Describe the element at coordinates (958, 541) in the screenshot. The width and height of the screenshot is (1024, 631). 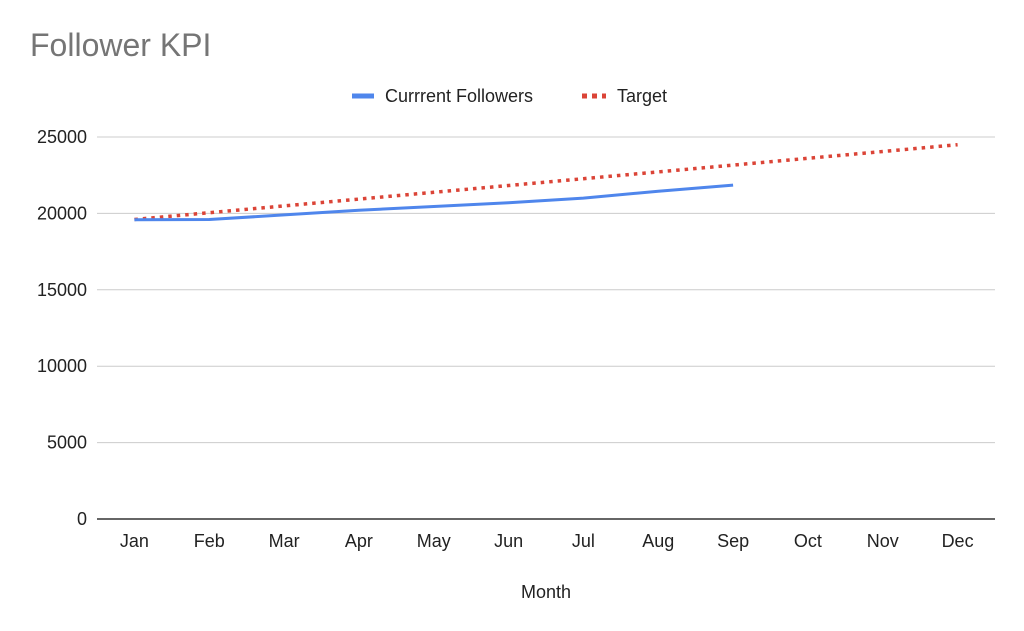
I see `x-tick-label: Dec` at that location.